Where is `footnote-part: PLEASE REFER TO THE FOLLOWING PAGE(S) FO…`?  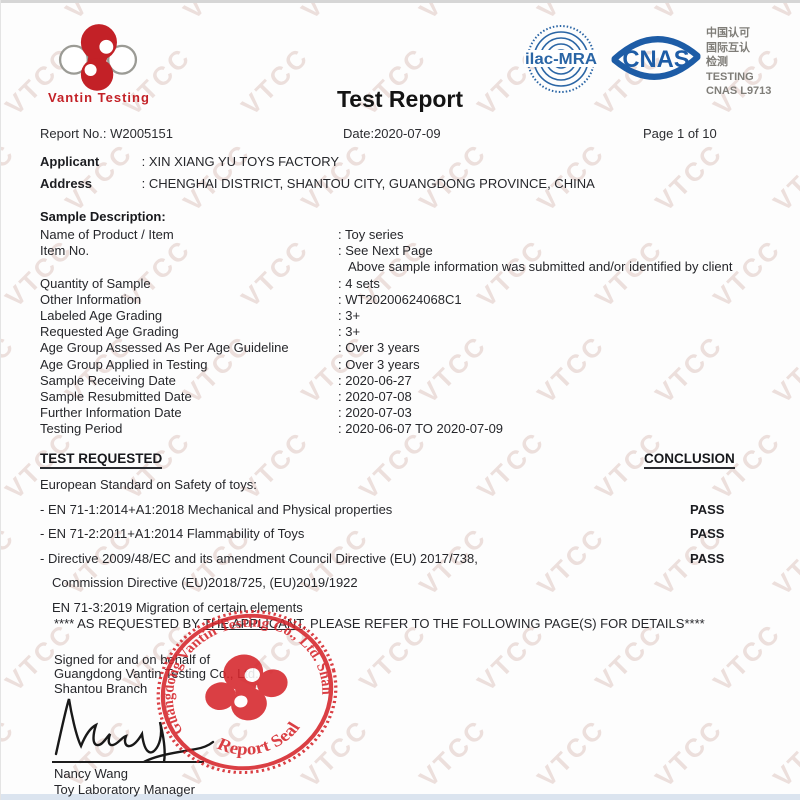 footnote-part: PLEASE REFER TO THE FOLLOWING PAGE(S) FO… is located at coordinates (505, 623).